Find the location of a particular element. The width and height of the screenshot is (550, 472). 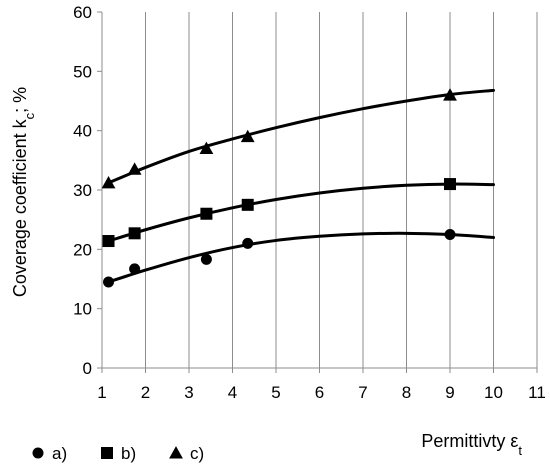

x-tick-label-4: 4 is located at coordinates (232, 392).